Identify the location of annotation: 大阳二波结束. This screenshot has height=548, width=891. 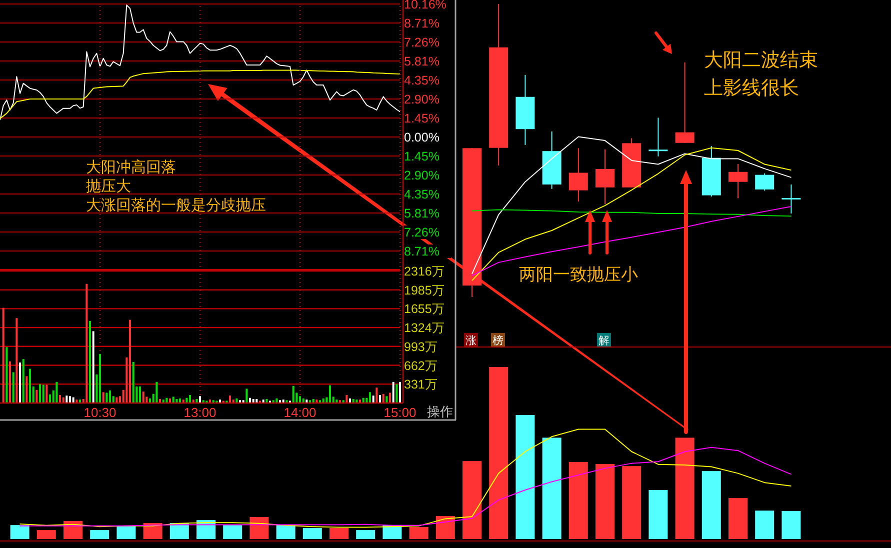
(761, 60).